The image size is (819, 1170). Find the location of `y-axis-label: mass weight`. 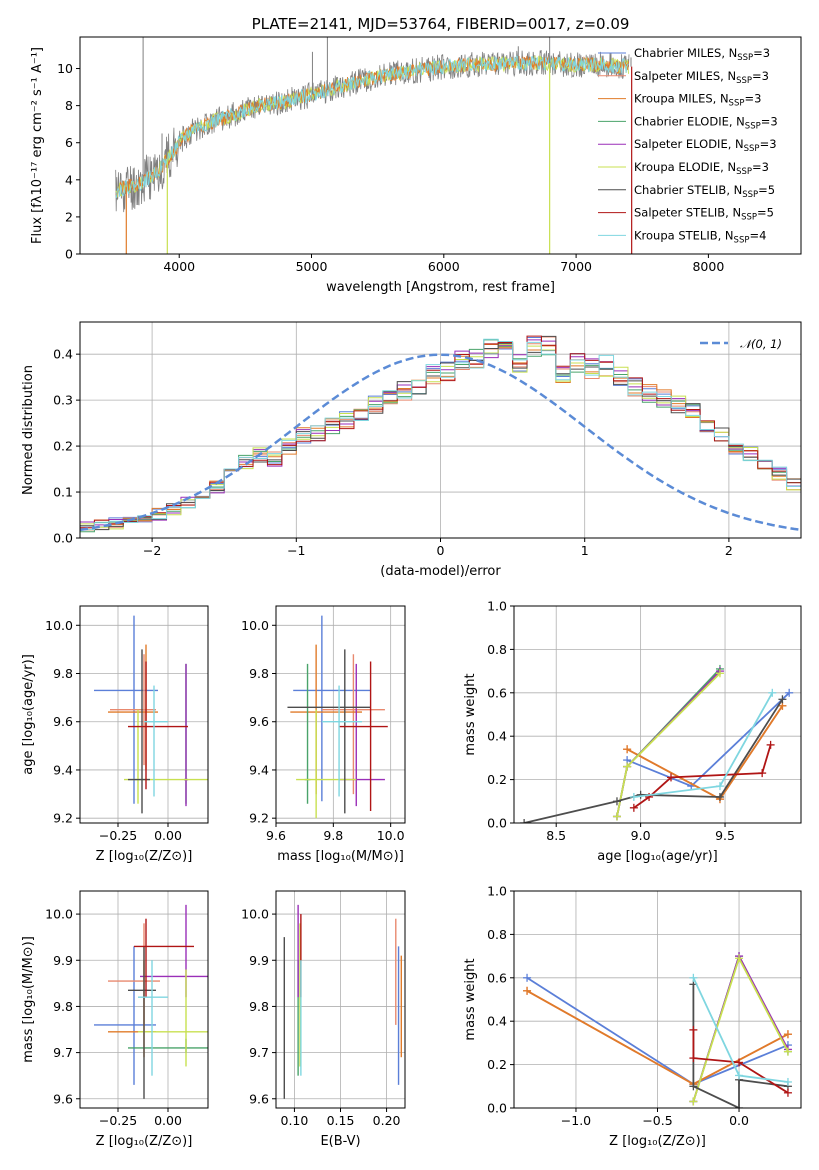

y-axis-label: mass weight is located at coordinates (470, 714).